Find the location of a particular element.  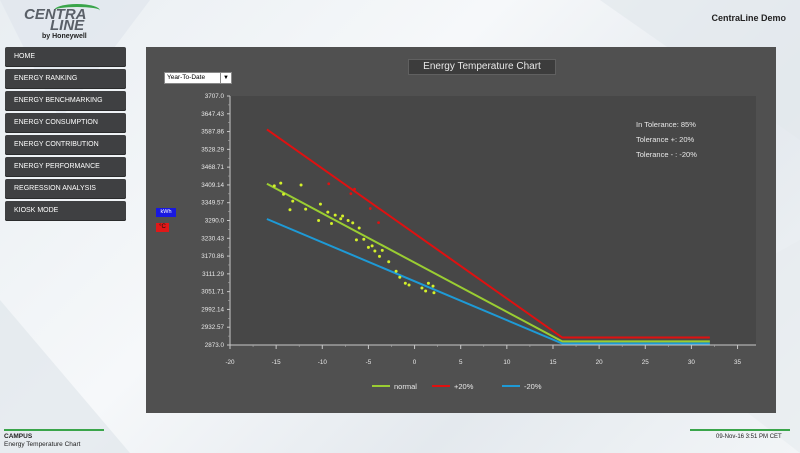

tolerance-stat: Tolerance +: 20% is located at coordinates (665, 139).